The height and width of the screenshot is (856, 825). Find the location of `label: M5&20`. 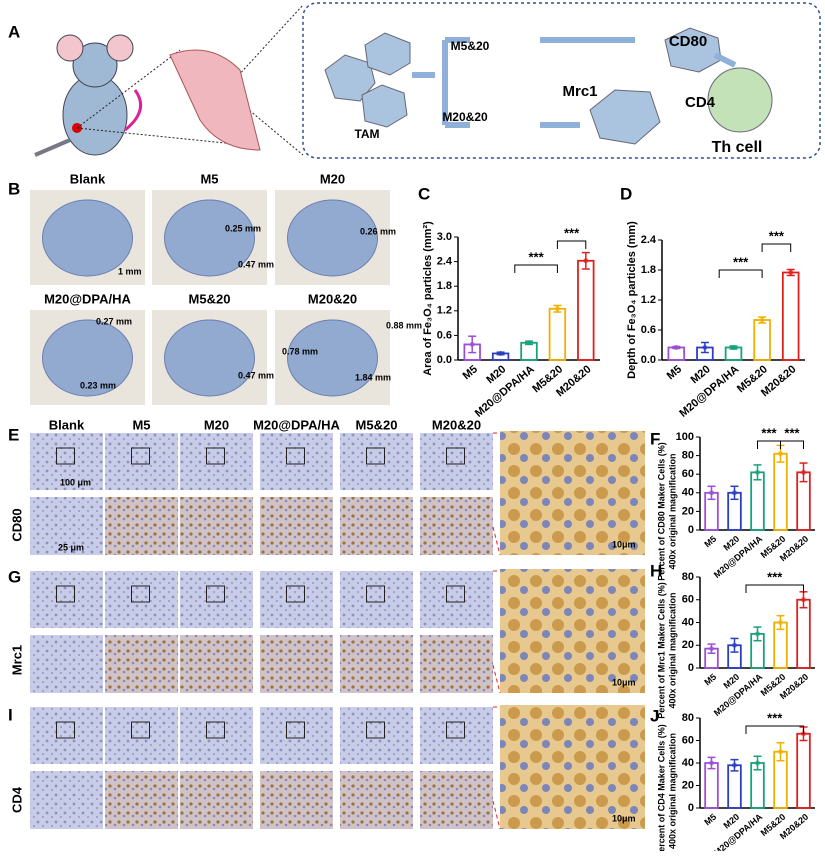

label: M5&20 is located at coordinates (470, 46).